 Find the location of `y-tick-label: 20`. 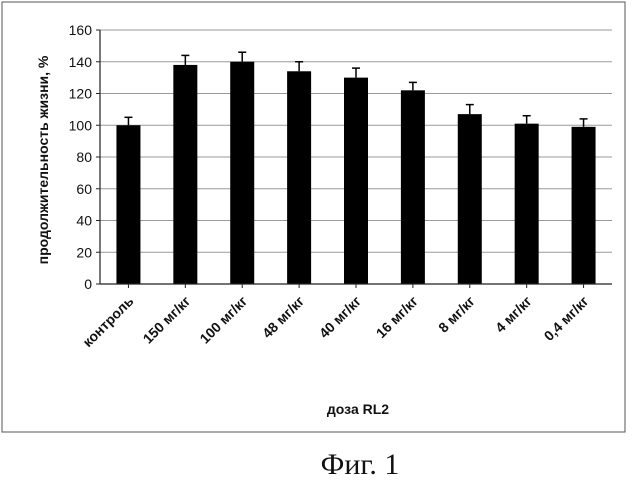

y-tick-label: 20 is located at coordinates (84, 252).